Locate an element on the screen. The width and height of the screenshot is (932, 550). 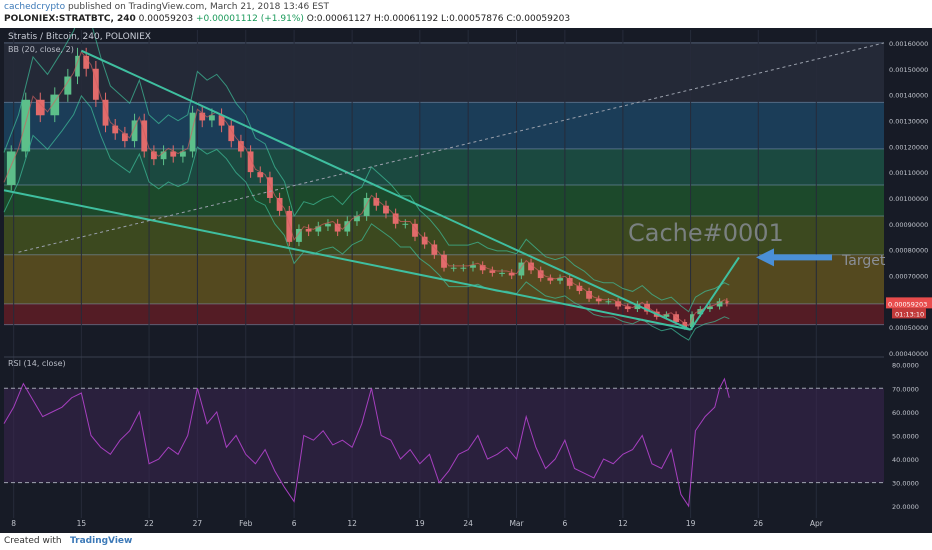
price-tick-label: 0.00050000 is located at coordinates (908, 328).